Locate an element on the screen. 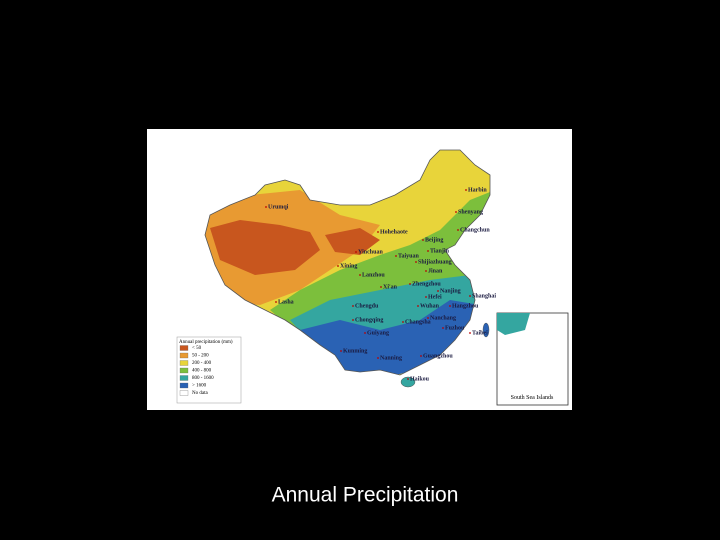  legend-label: 800 - 1600 is located at coordinates (203, 378).